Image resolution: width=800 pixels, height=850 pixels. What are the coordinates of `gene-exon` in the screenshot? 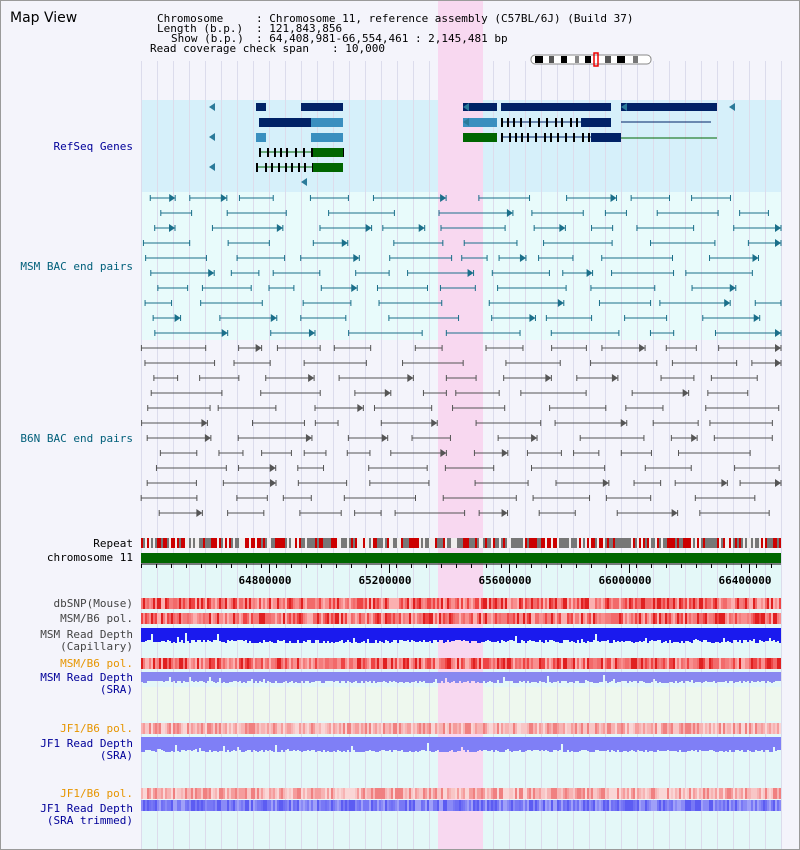 It's located at (286, 167).